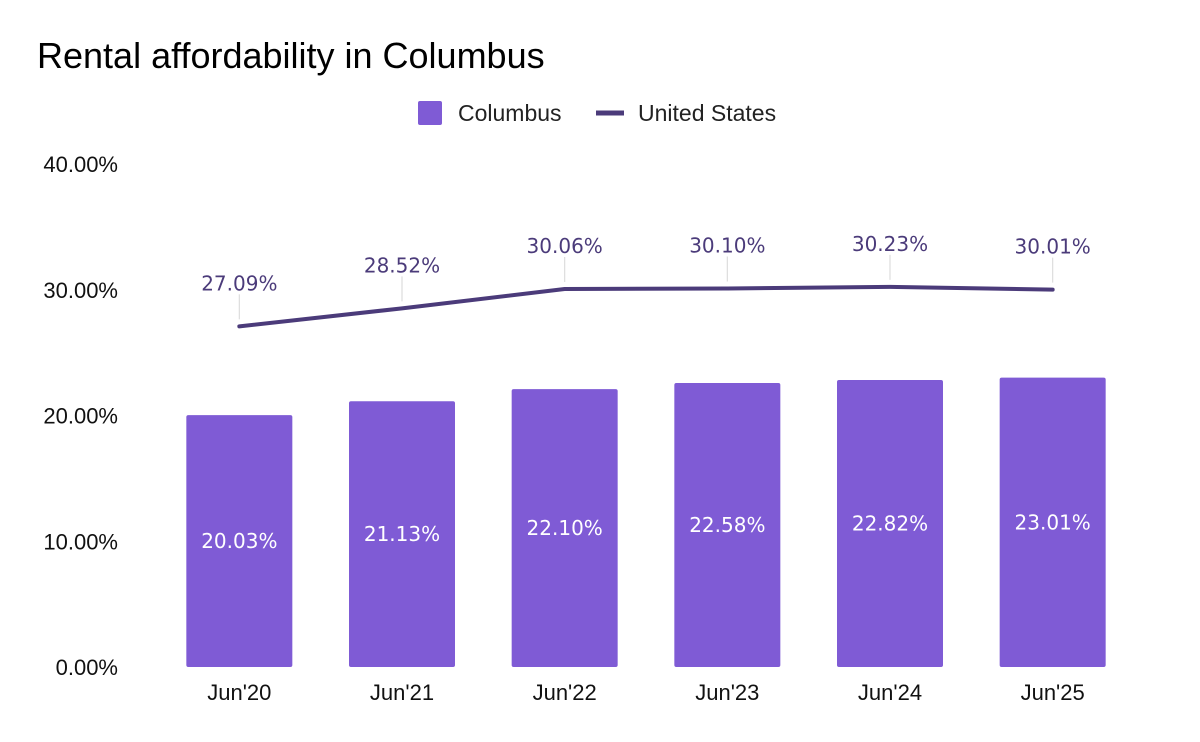 Image resolution: width=1200 pixels, height=742 pixels. I want to click on line-label-united-states-3: 30.10%, so click(727, 245).